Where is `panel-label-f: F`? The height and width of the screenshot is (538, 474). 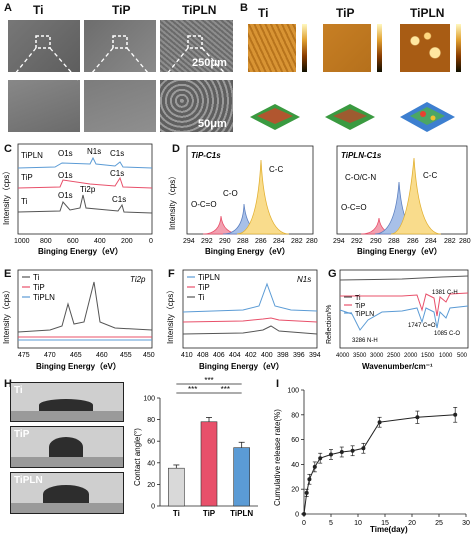 panel-label-f: F is located at coordinates (171, 274).